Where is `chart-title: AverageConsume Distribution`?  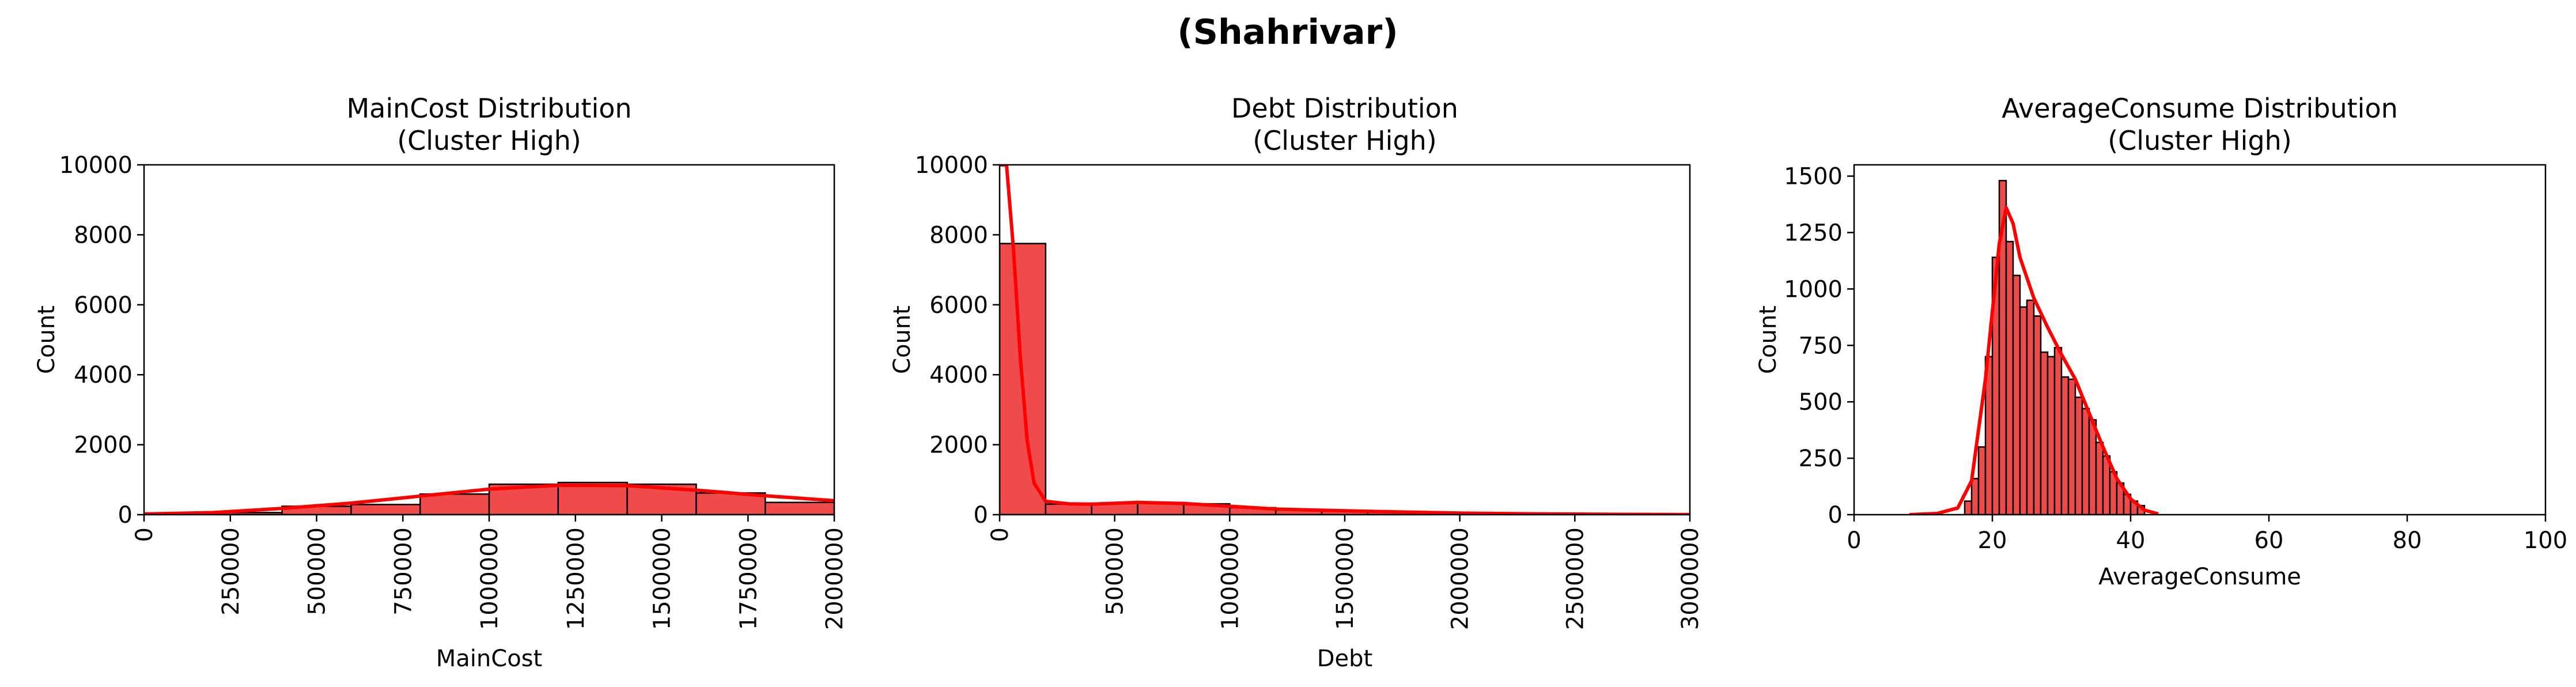 chart-title: AverageConsume Distribution is located at coordinates (2200, 109).